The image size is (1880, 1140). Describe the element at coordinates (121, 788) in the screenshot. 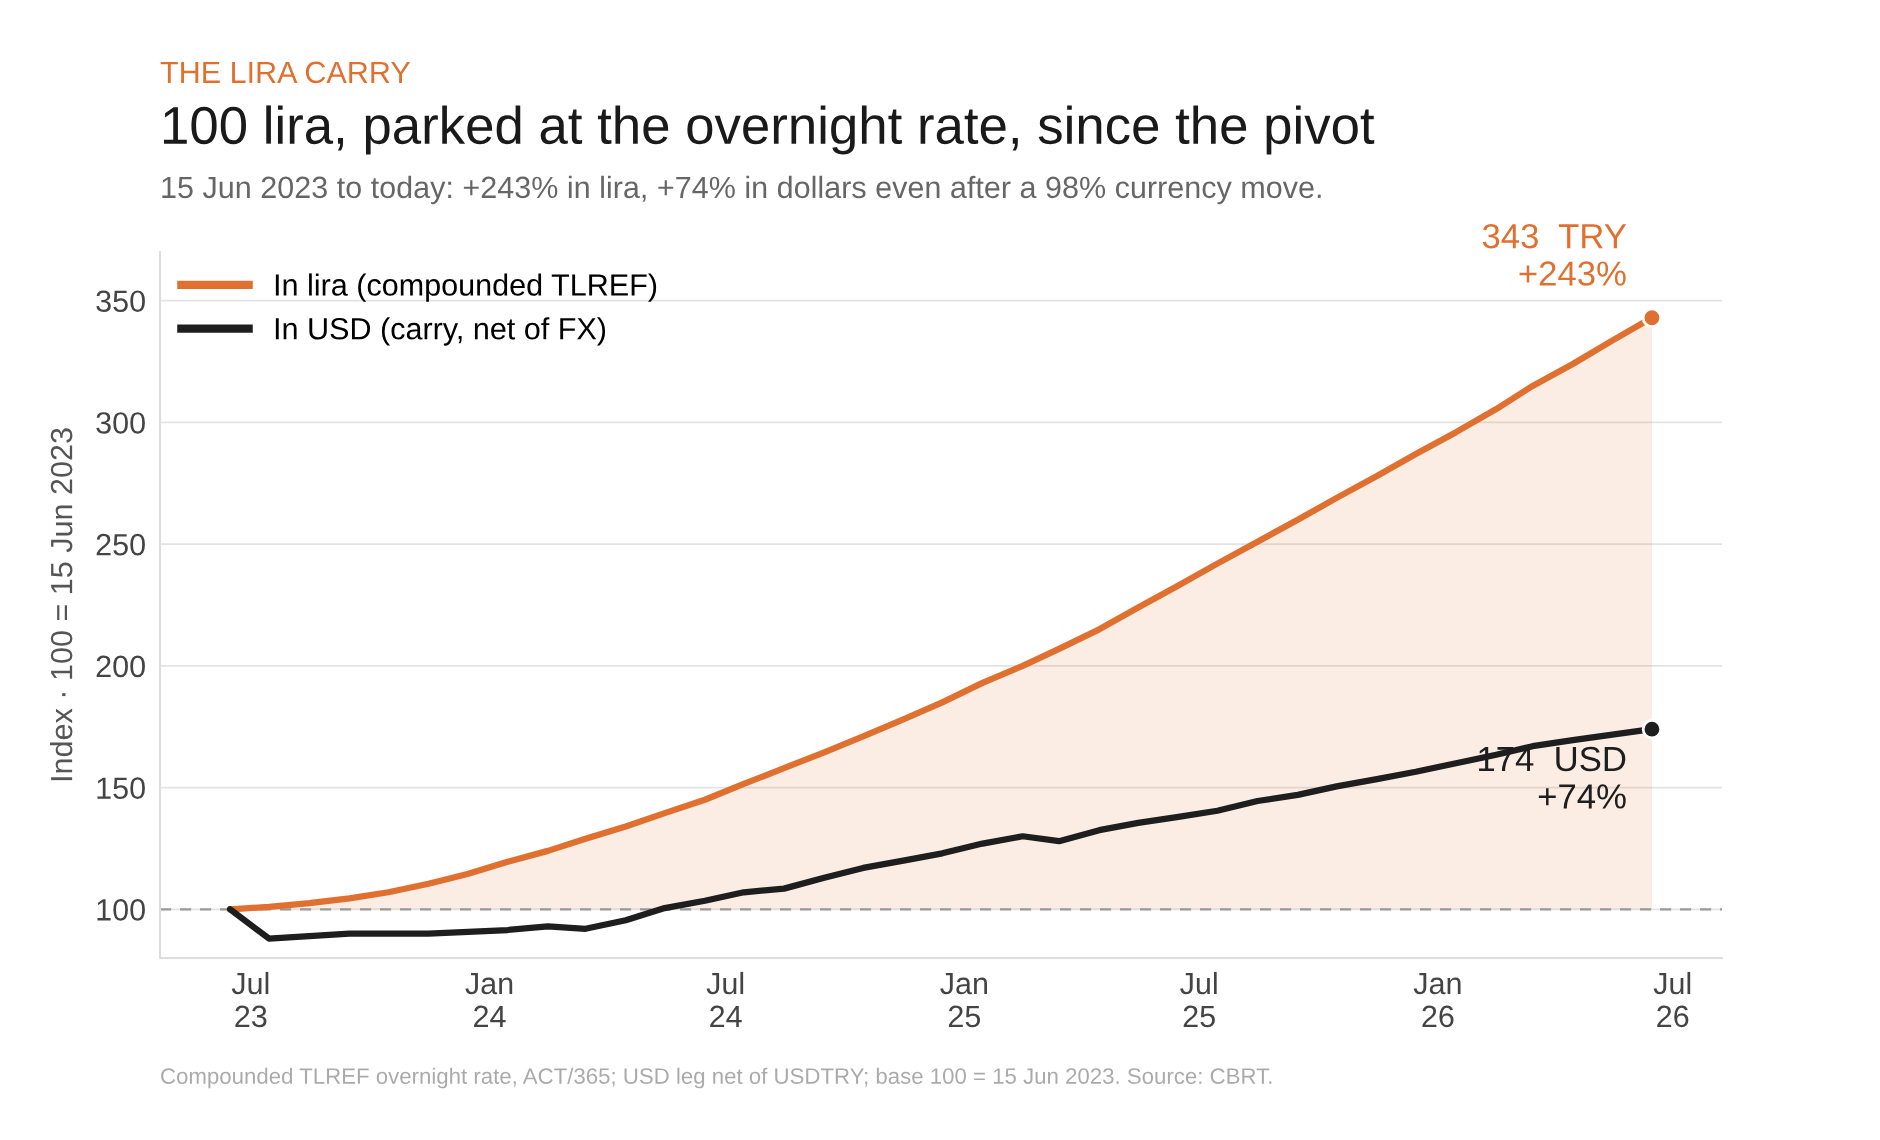

I see `y-tick-label: 150` at that location.